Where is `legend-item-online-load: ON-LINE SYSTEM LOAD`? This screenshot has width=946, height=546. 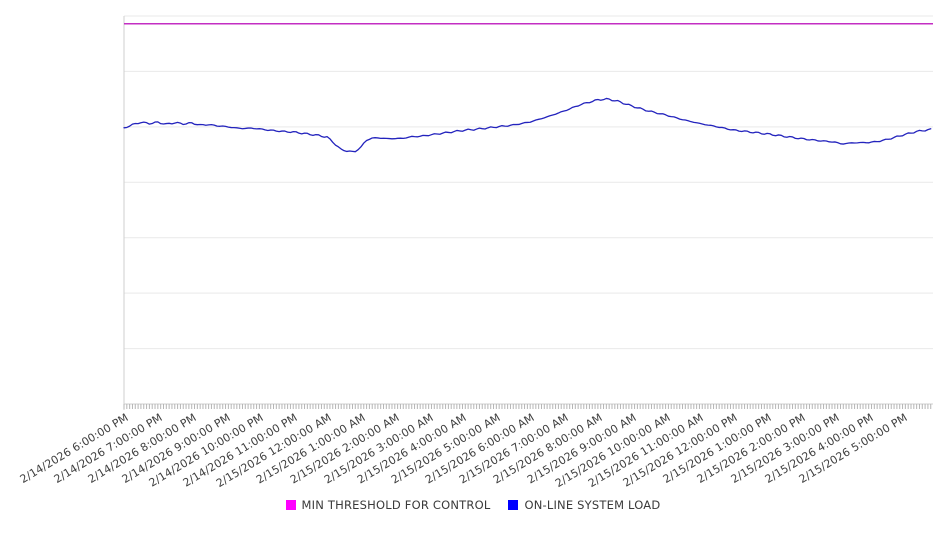
legend-item-online-load: ON-LINE SYSTEM LOAD is located at coordinates (584, 505).